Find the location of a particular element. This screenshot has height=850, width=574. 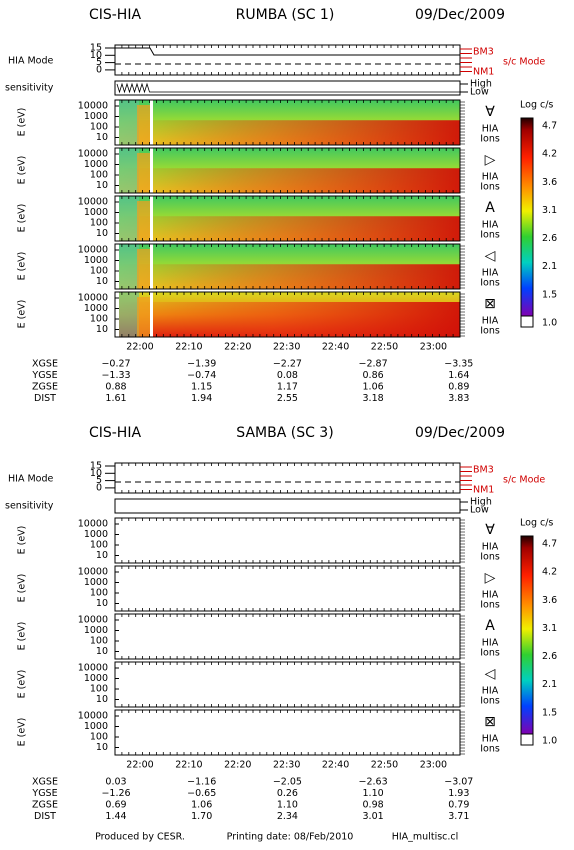

orbit-value: 1.06 is located at coordinates (373, 387).